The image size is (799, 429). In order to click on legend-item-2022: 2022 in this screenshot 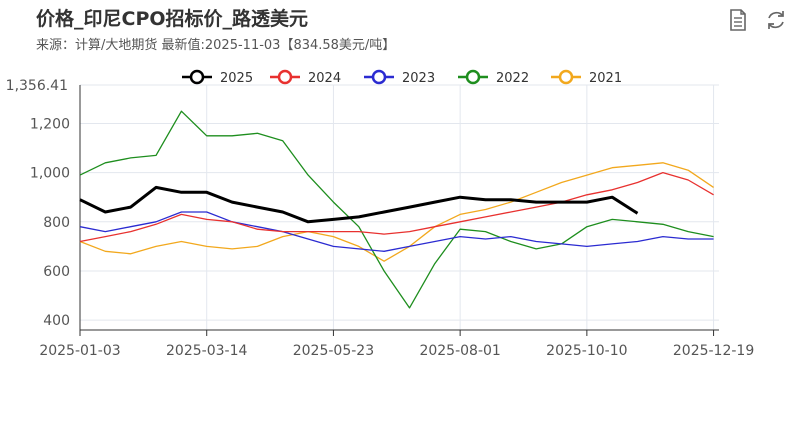, I will do `click(493, 77)`.